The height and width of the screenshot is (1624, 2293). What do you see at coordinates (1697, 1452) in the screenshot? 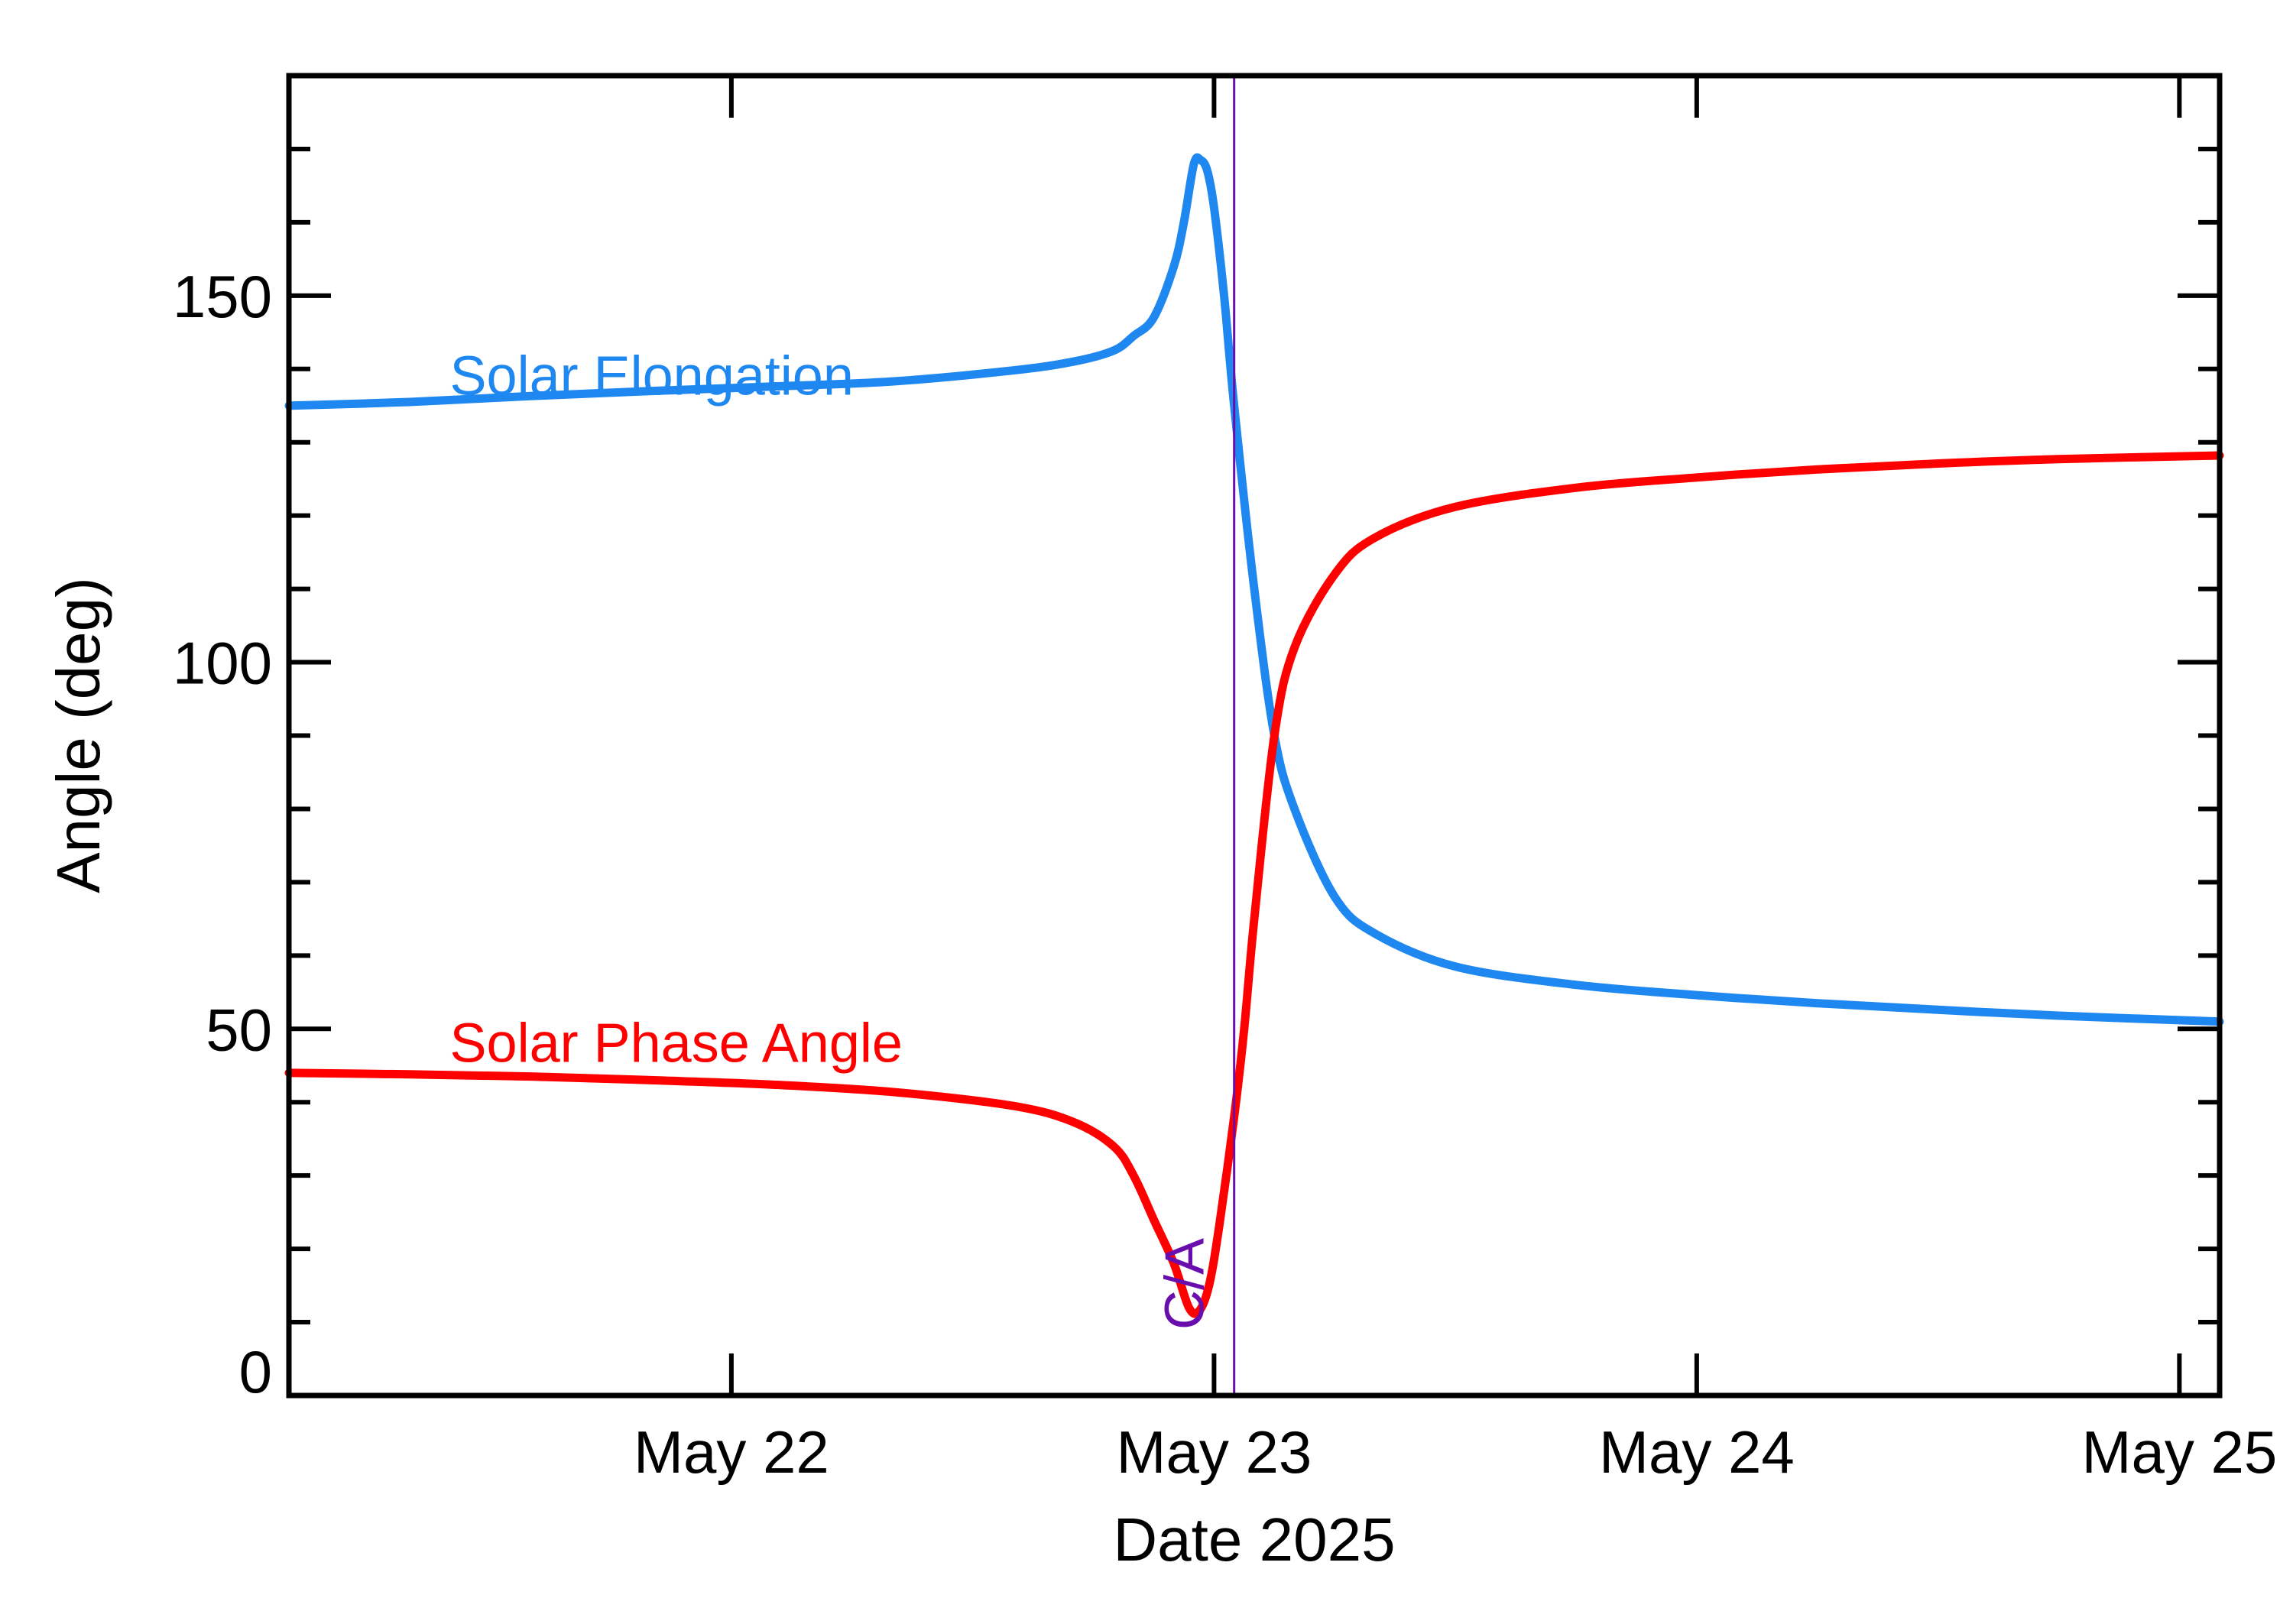
I see `x-tick-label: May 24` at bounding box center [1697, 1452].